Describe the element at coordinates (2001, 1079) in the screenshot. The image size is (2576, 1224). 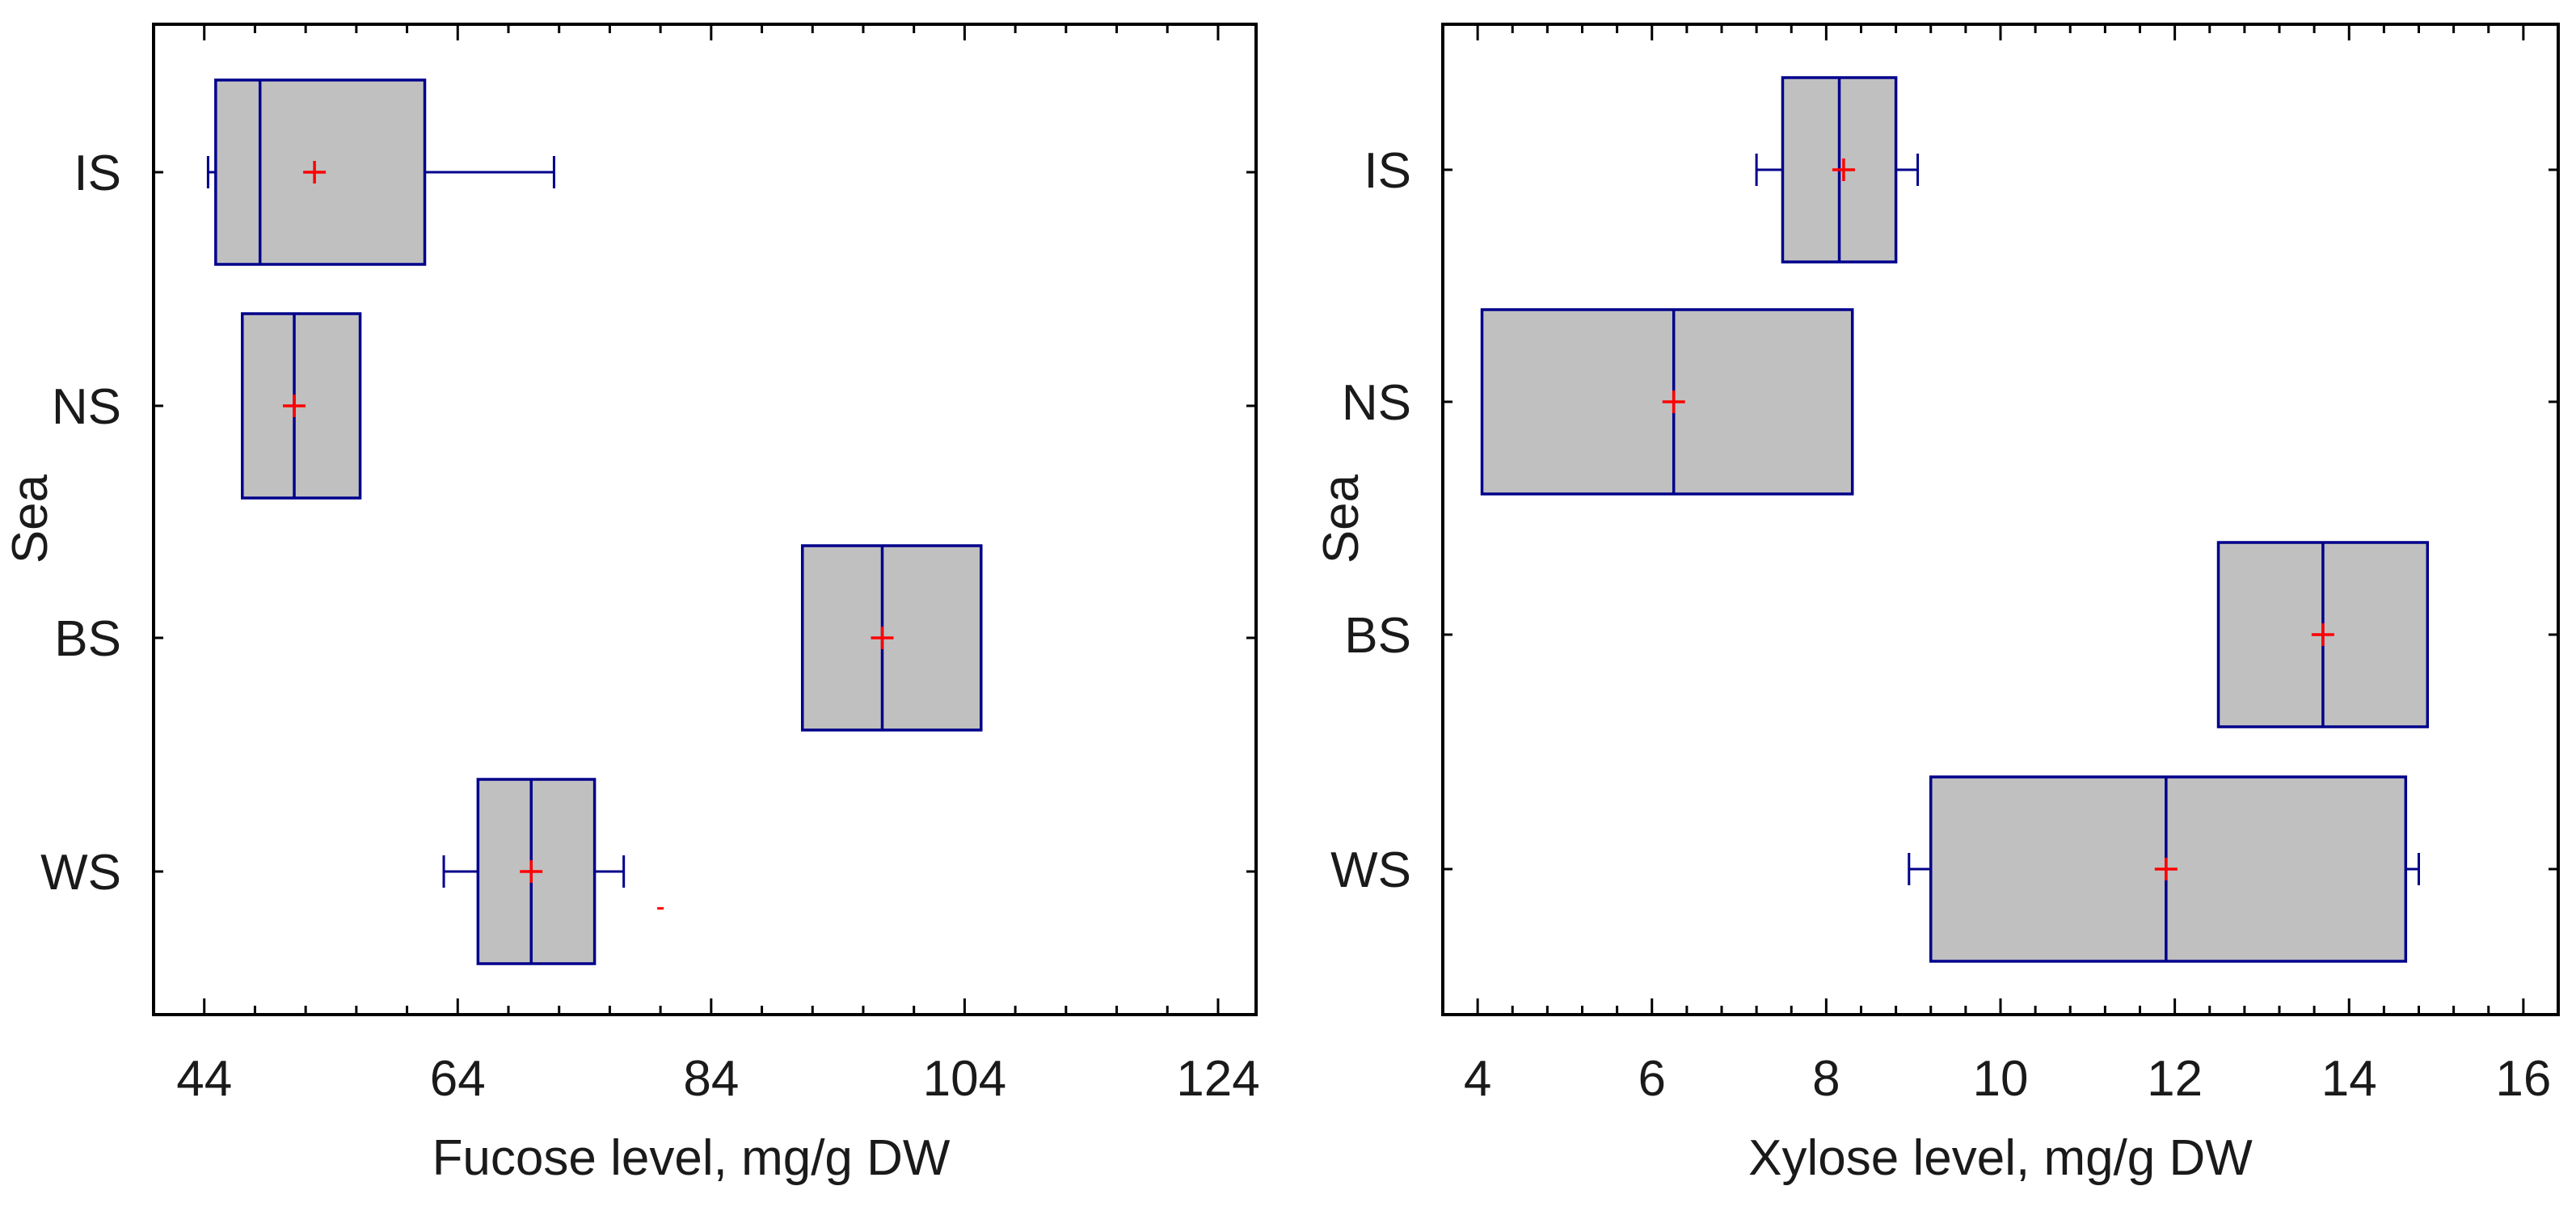
I see `x-tick-label: 10` at that location.